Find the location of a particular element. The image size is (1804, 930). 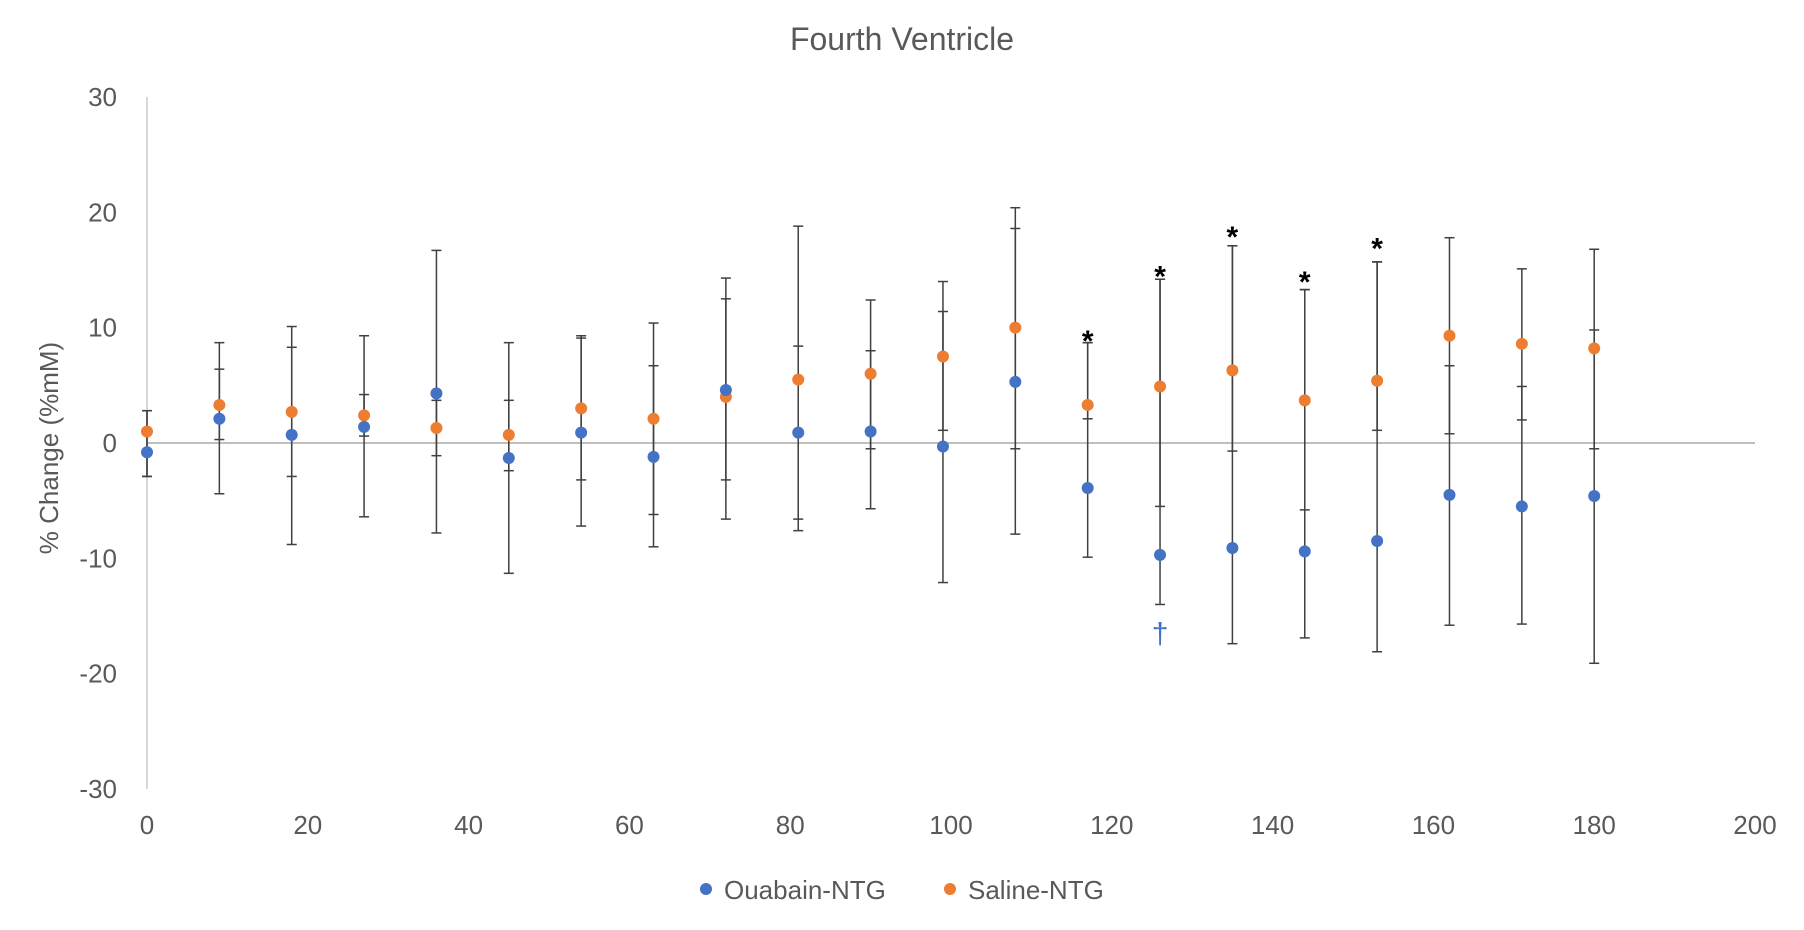

x-tick-label: 140 is located at coordinates (1272, 825).